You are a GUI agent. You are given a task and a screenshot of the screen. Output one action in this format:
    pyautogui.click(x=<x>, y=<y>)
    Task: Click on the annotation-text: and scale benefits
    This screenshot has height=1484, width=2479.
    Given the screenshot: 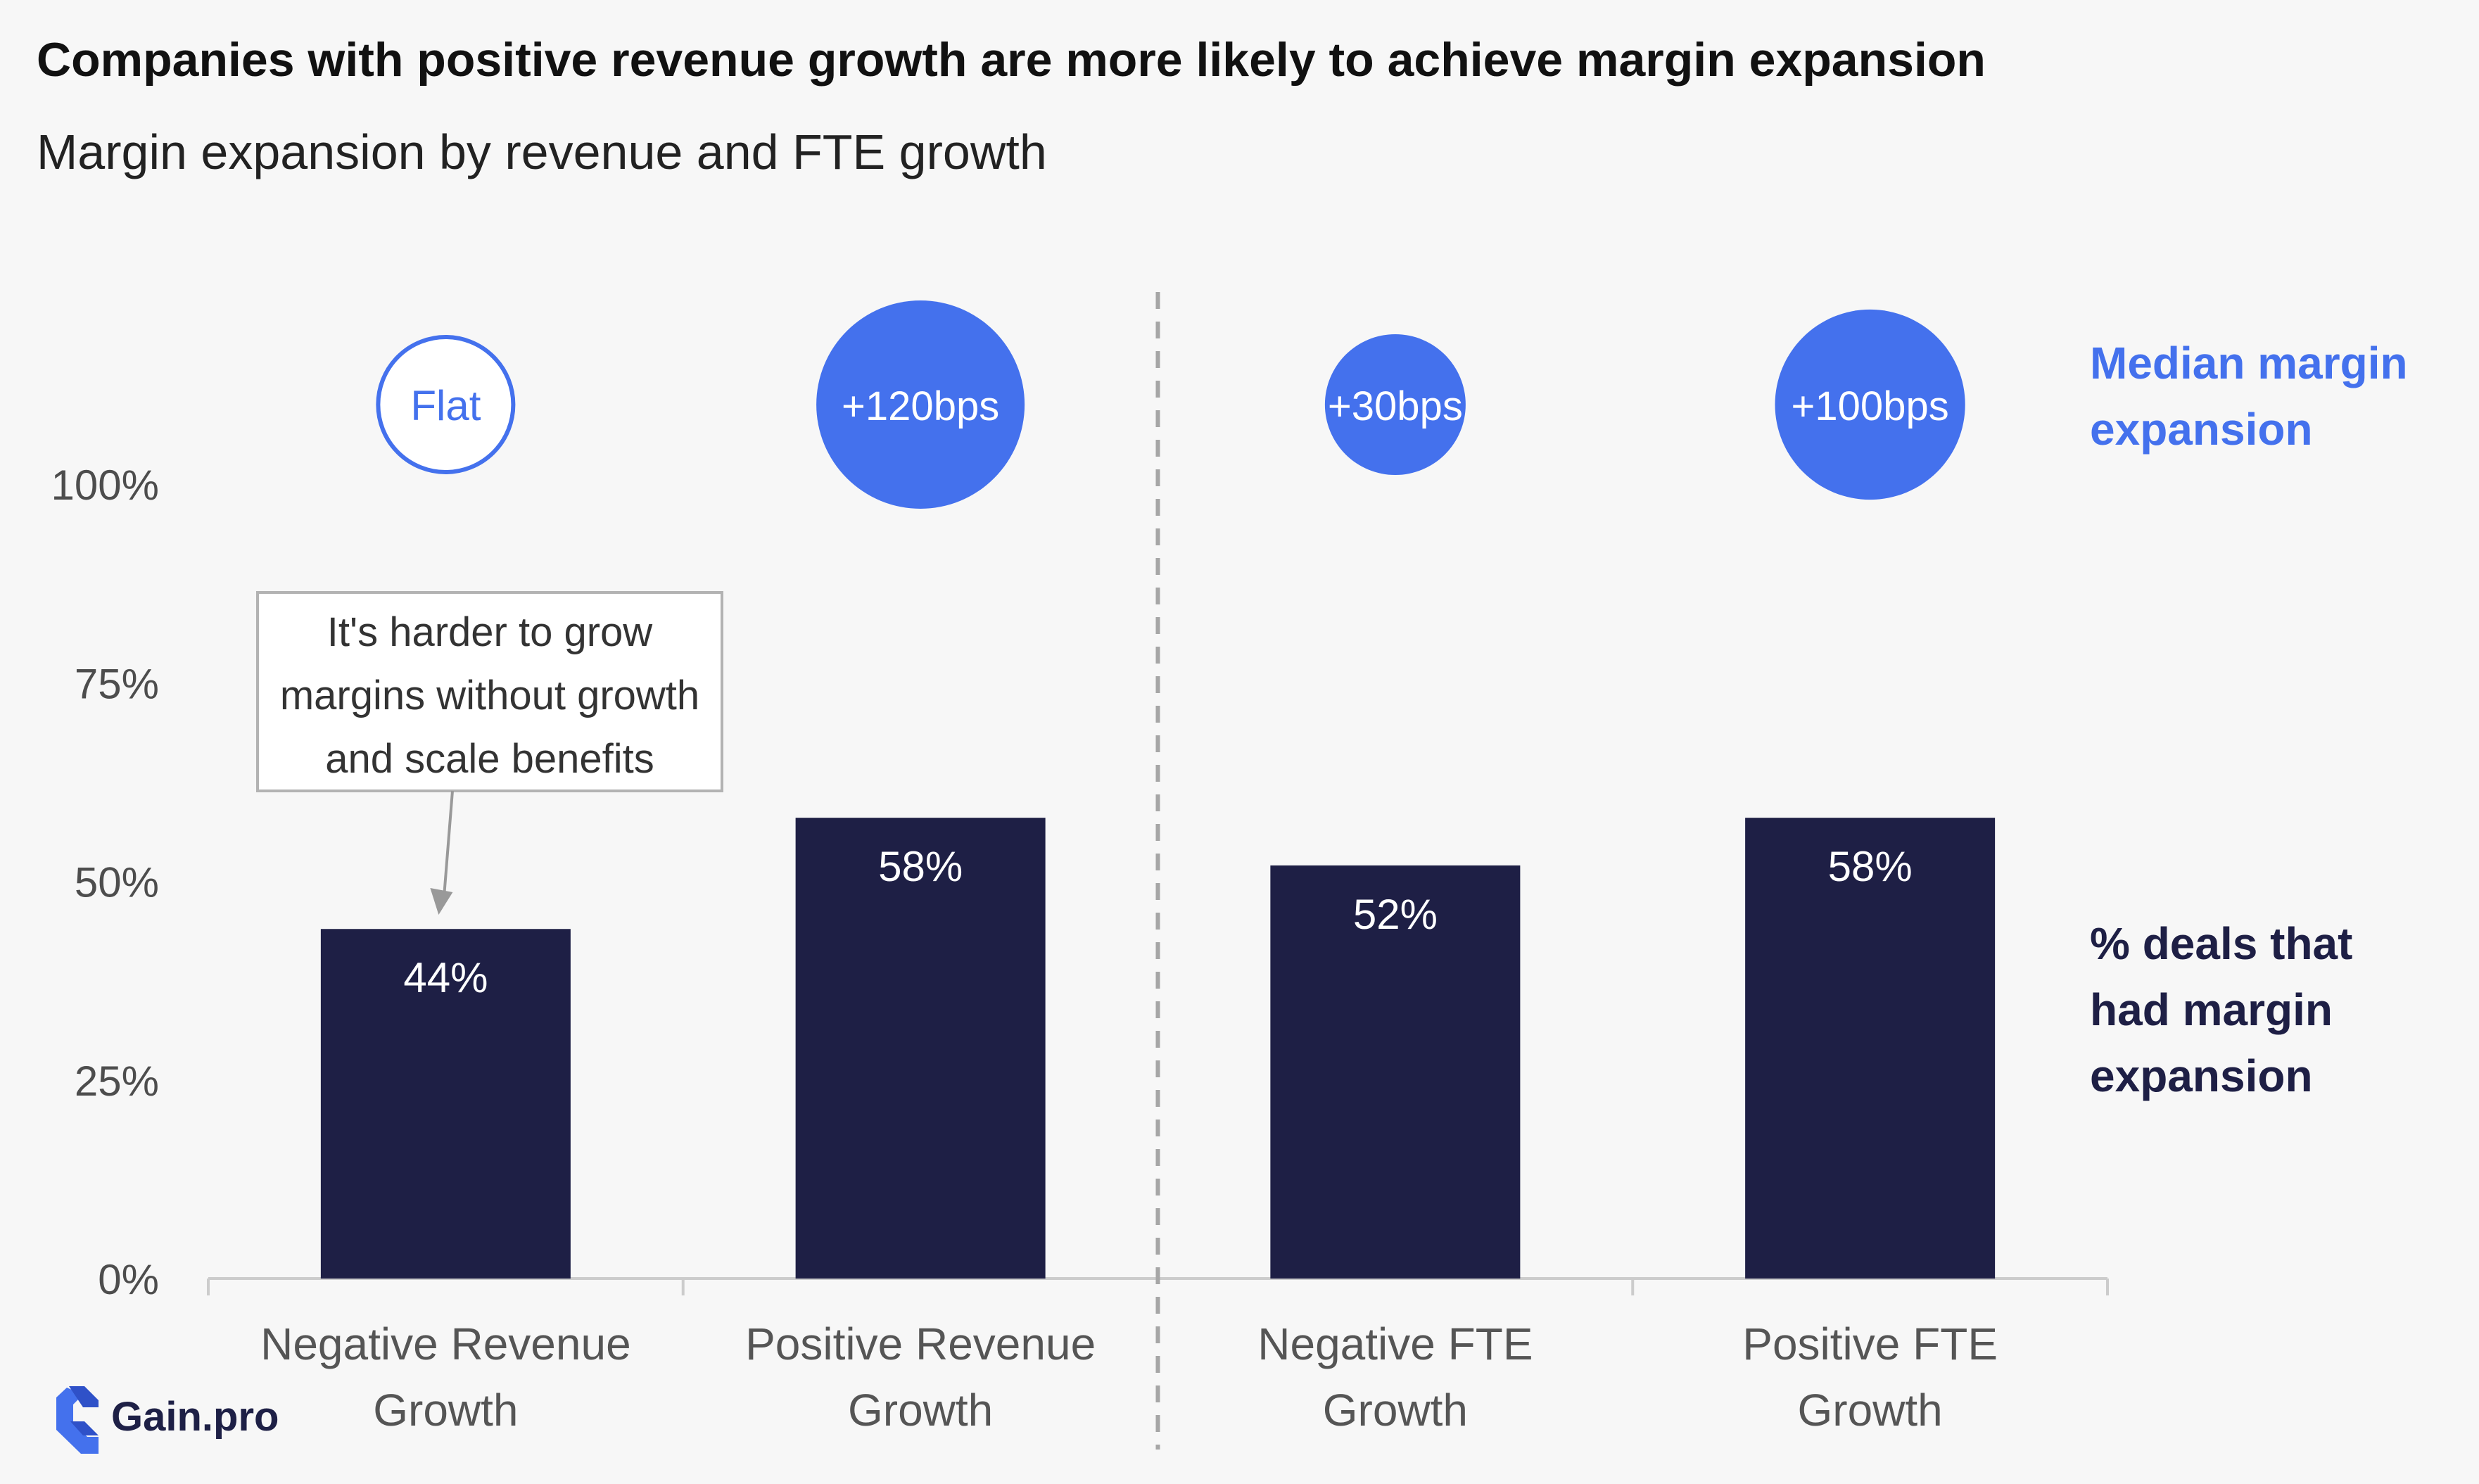 What is the action you would take?
    pyautogui.click(x=489, y=759)
    